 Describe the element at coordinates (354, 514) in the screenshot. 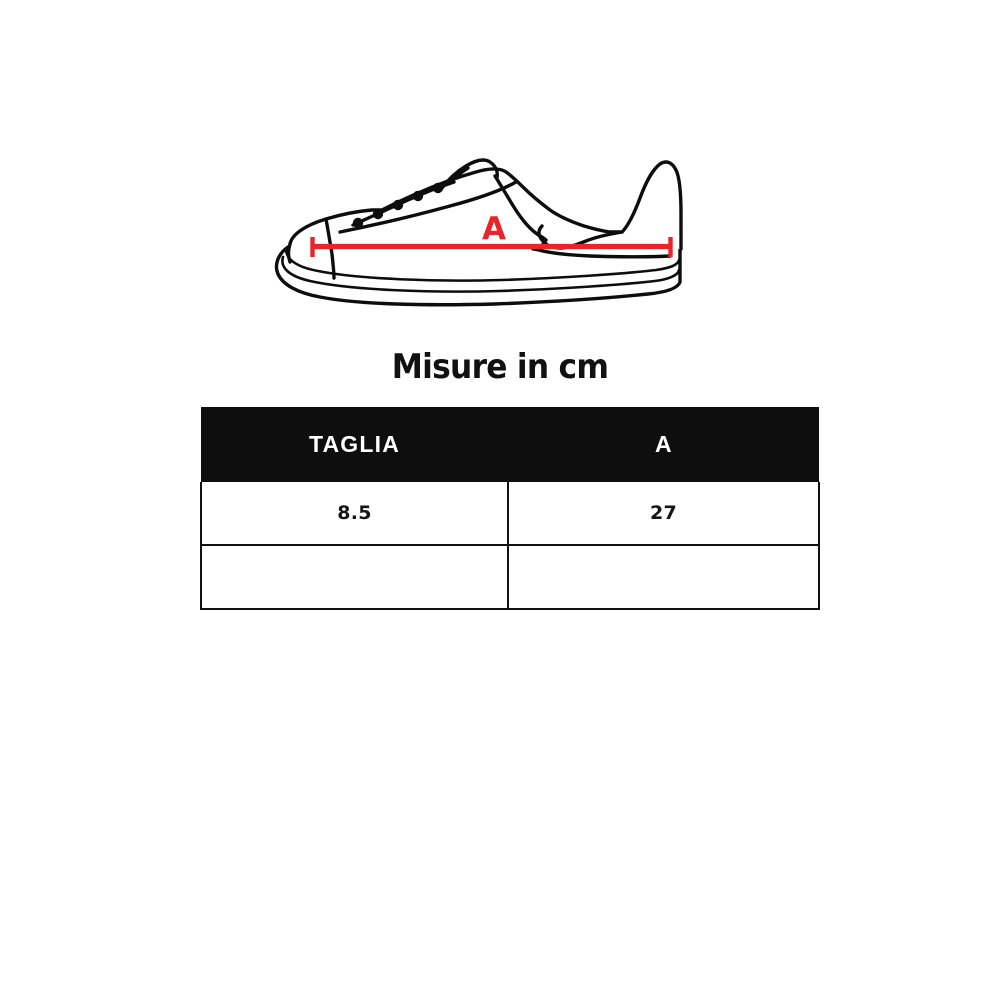

I see `cell-taglia: 8.5` at that location.